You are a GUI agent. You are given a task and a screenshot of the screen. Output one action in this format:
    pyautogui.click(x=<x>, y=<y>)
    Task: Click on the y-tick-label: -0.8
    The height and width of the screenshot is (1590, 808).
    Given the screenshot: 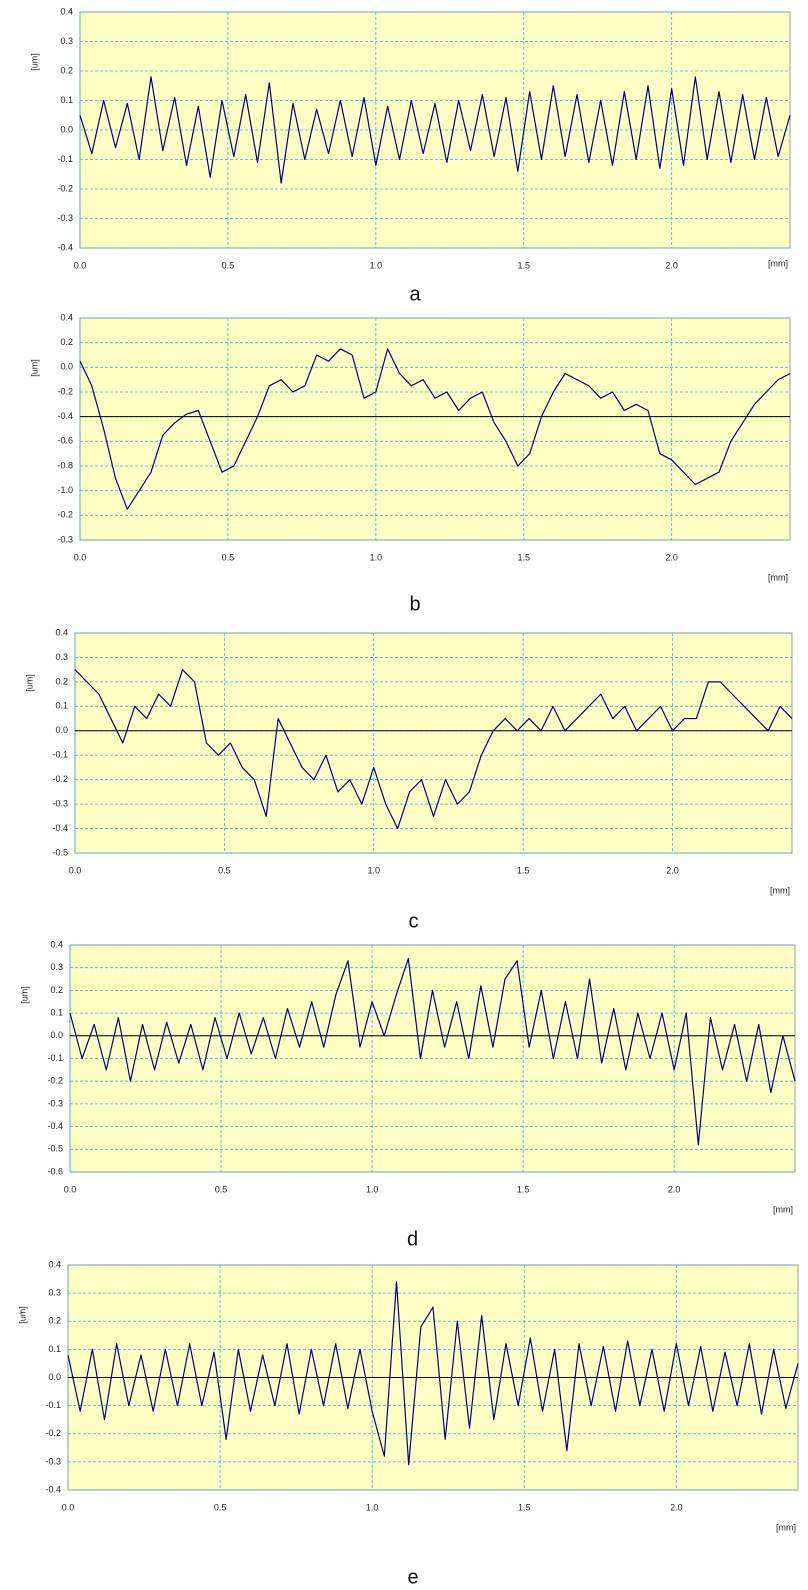 What is the action you would take?
    pyautogui.click(x=65, y=465)
    